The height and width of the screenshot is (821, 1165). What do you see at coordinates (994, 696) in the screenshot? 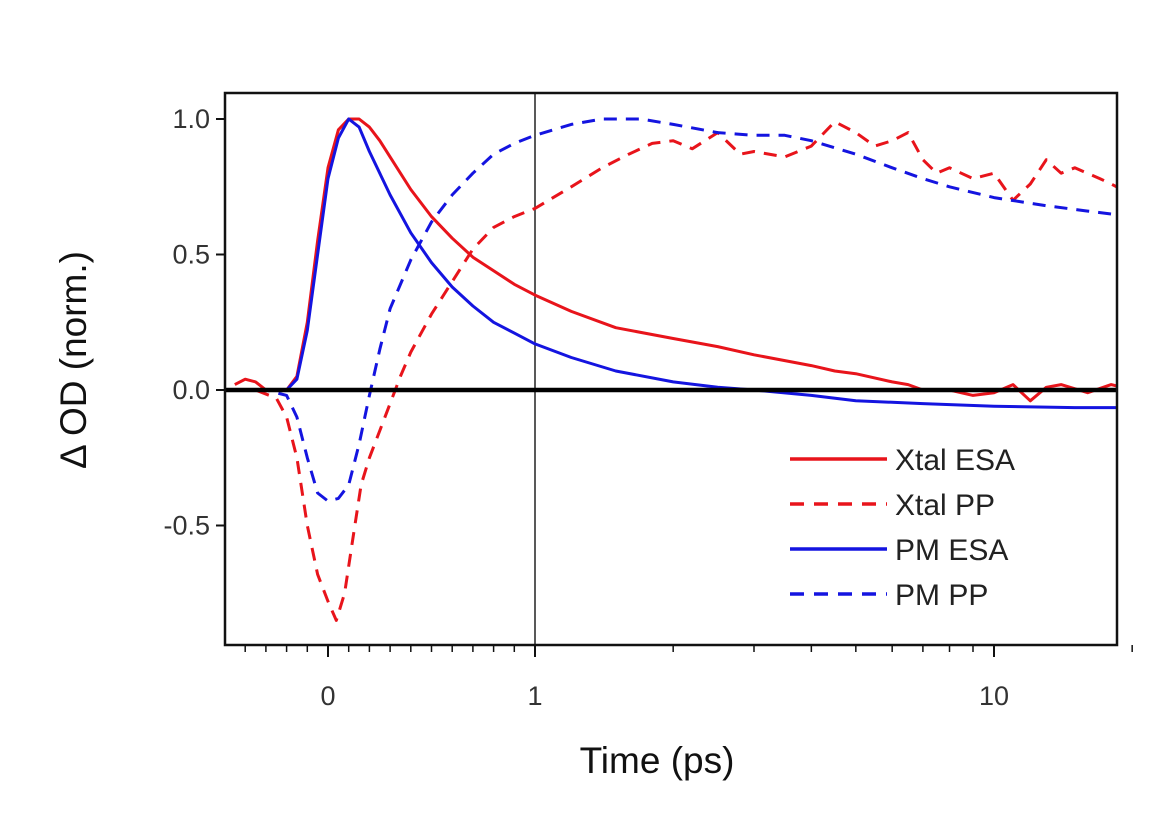
I see `x-tick-label: 10` at bounding box center [994, 696].